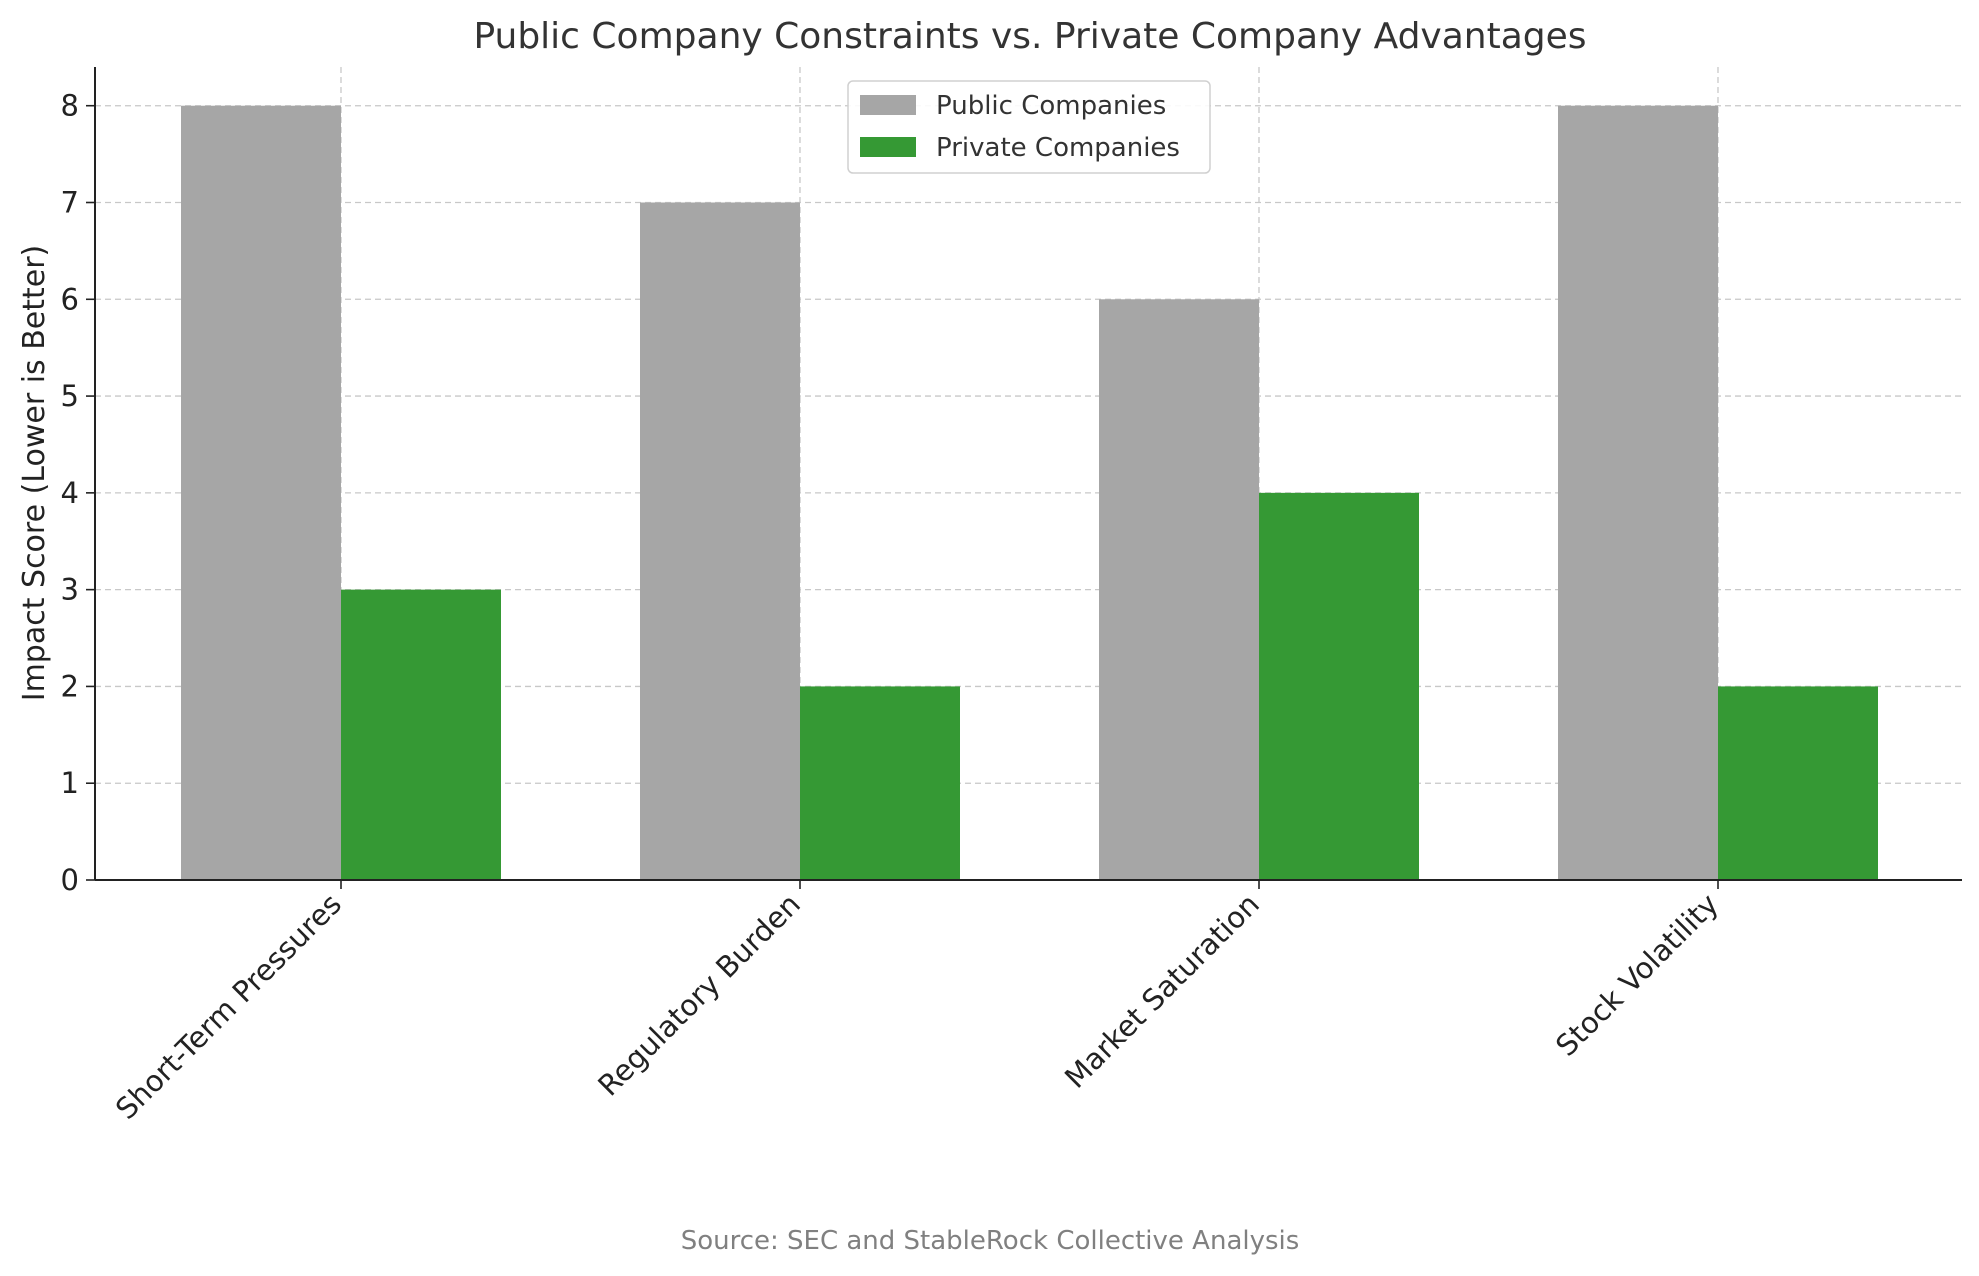 This screenshot has height=1276, width=1979. I want to click on x-tick-label: Stock Volatility, so click(1637, 975).